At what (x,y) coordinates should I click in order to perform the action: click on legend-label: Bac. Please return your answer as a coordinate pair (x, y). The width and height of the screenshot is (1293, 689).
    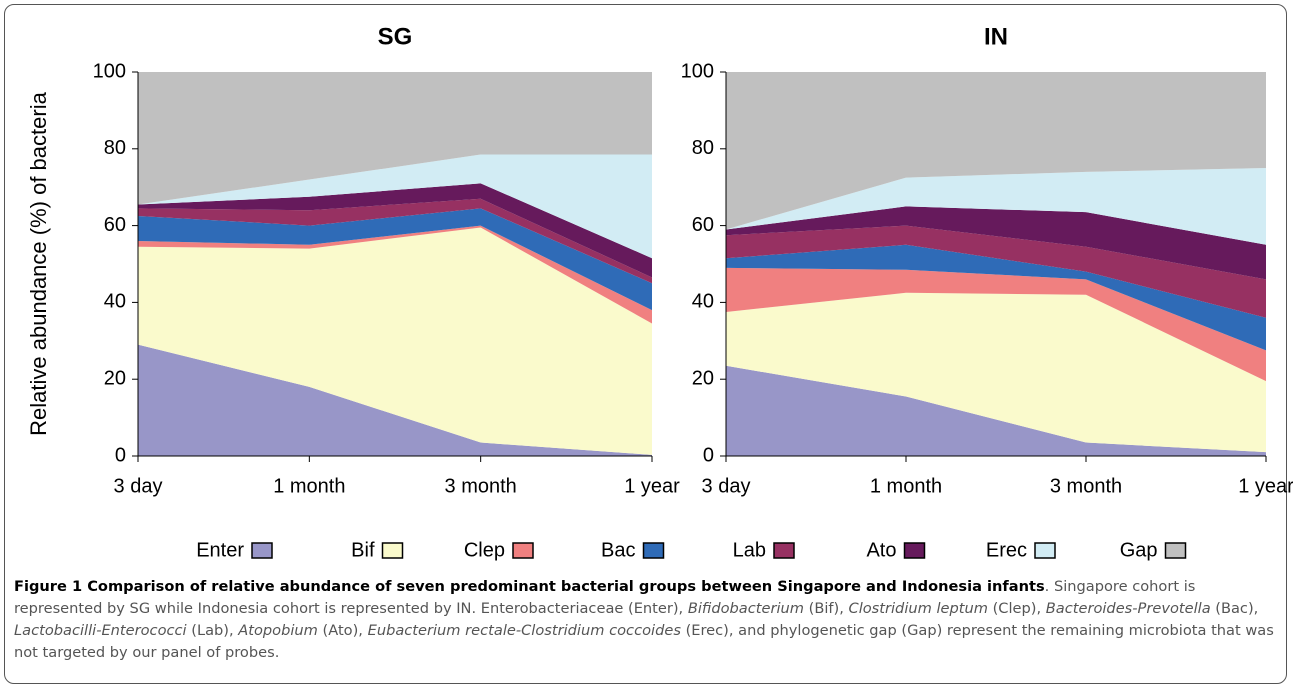
    Looking at the image, I should click on (618, 550).